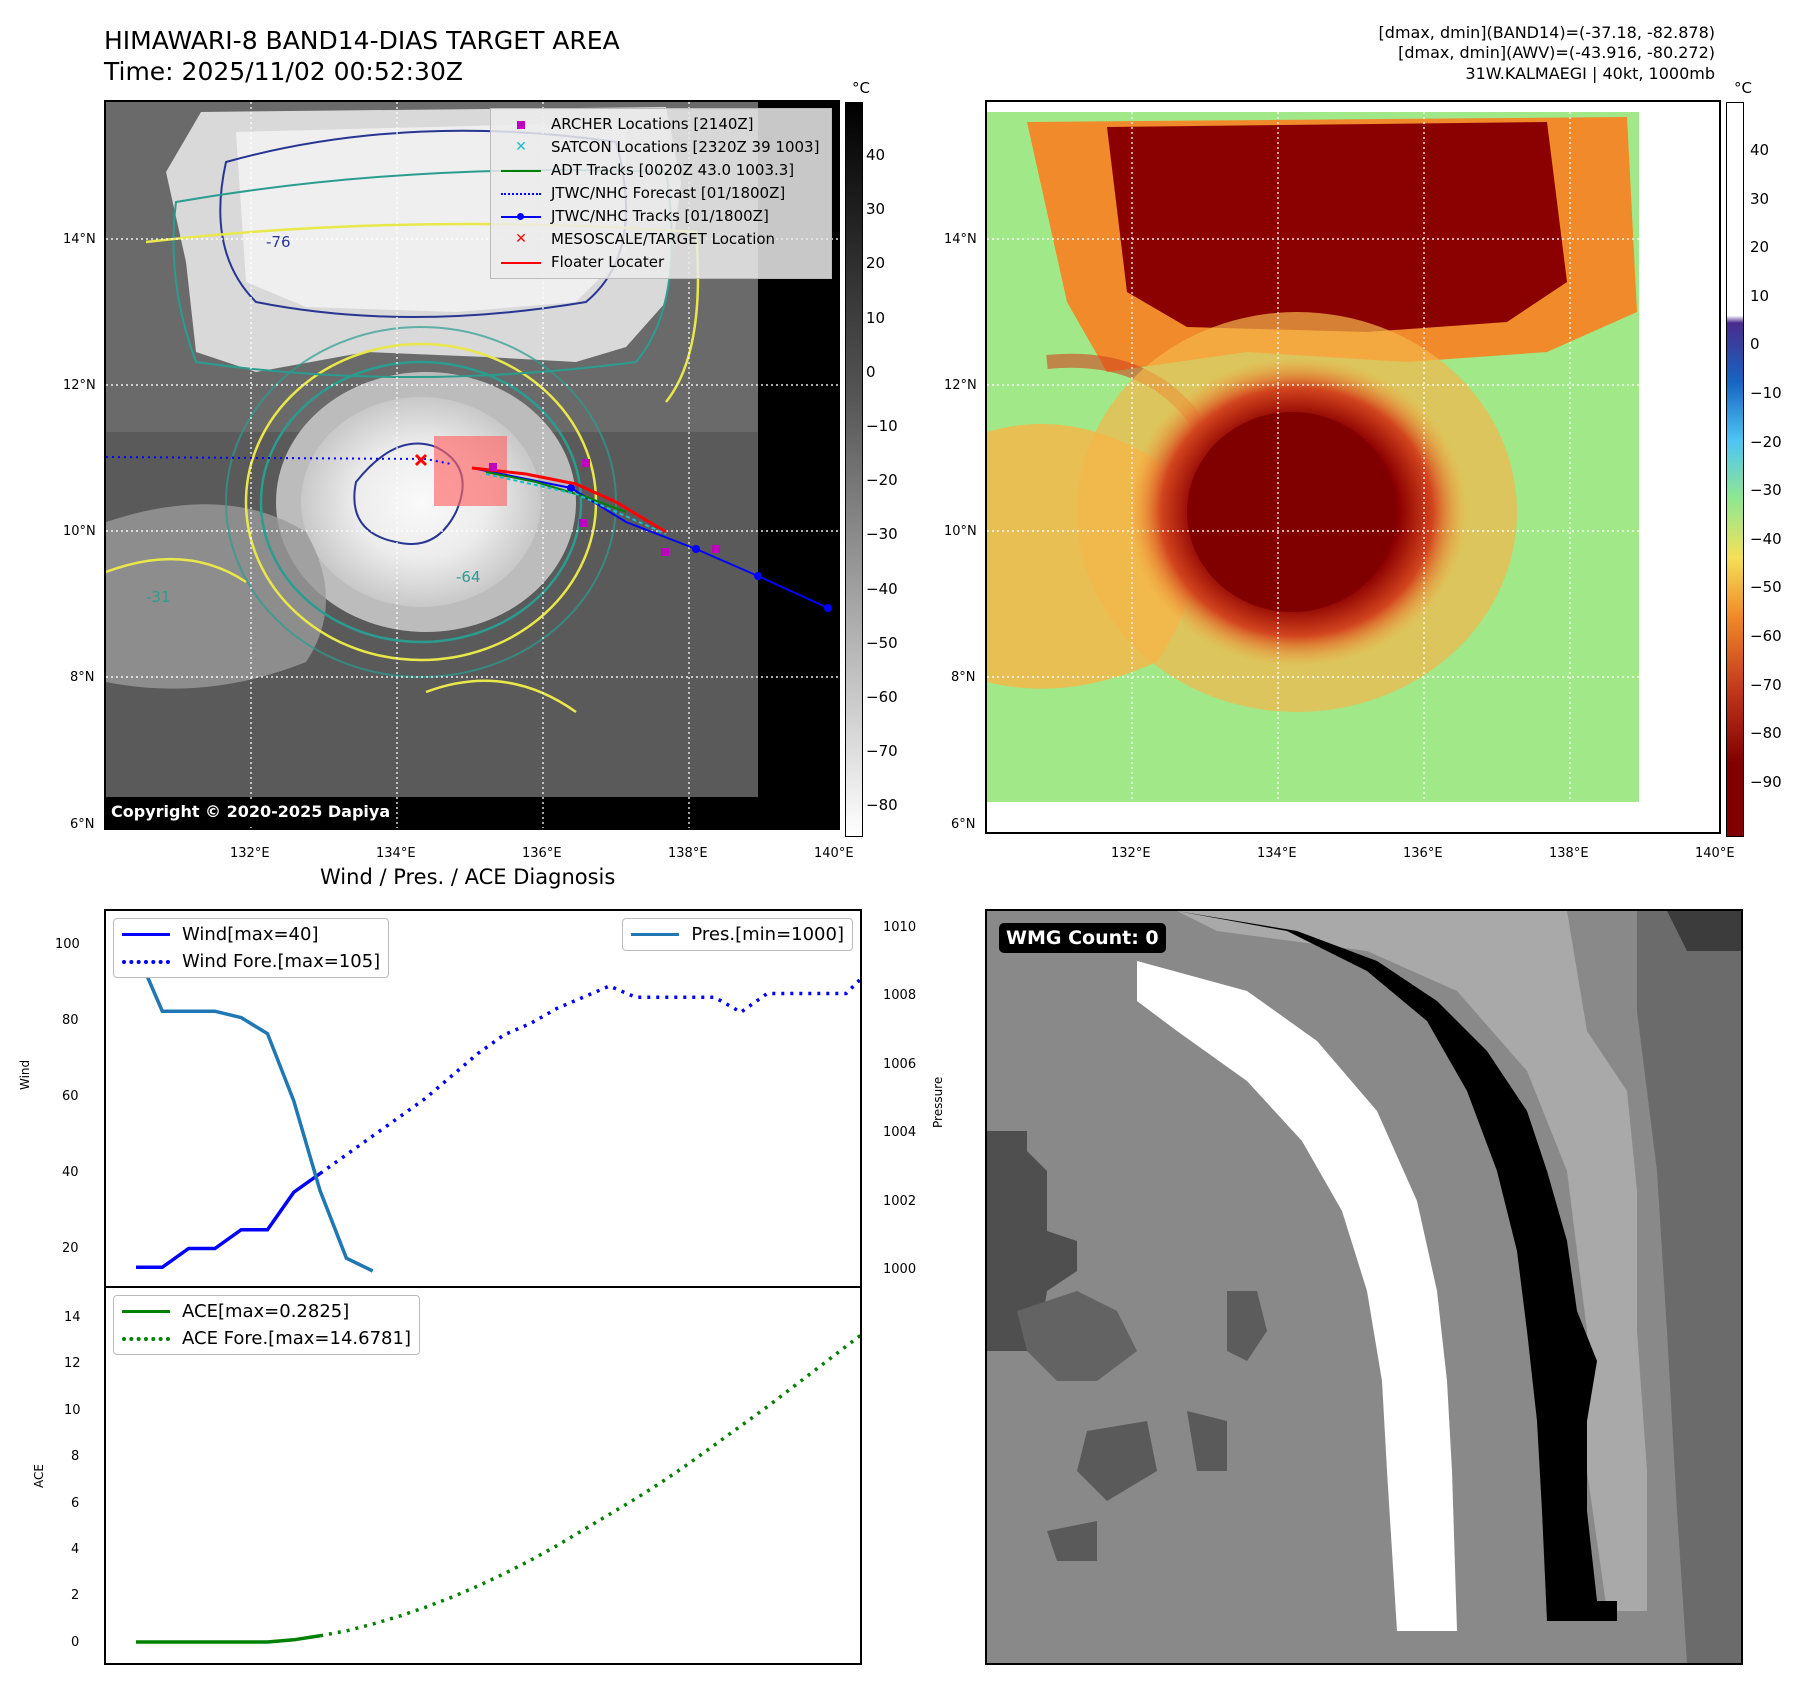 This screenshot has height=1690, width=1797. I want to click on wind-legend: Wind[max=40] Wind Fore.[max=105], so click(251, 948).